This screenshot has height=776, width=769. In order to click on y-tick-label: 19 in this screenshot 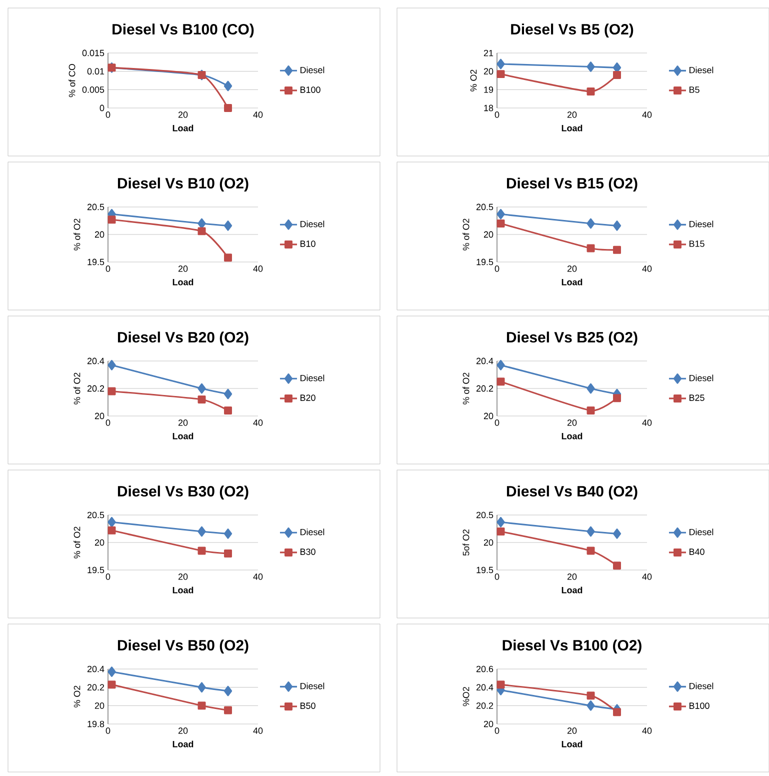, I will do `click(488, 89)`.